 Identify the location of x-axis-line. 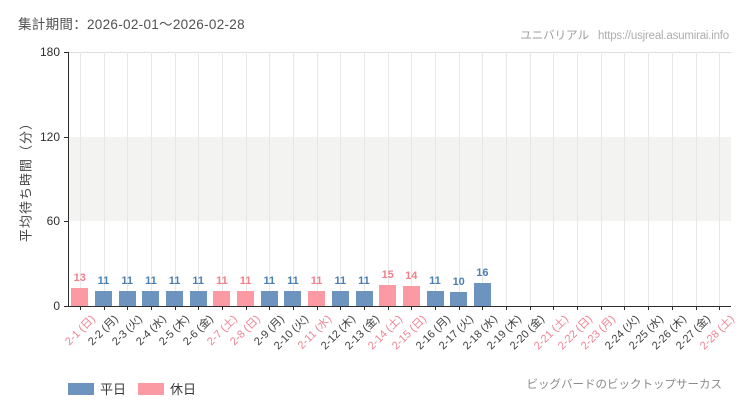
(399, 306).